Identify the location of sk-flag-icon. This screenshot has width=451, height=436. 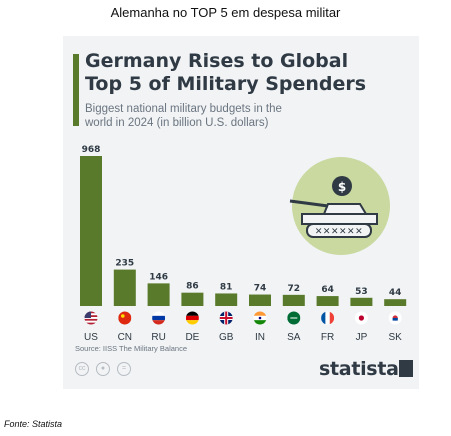
(395, 318).